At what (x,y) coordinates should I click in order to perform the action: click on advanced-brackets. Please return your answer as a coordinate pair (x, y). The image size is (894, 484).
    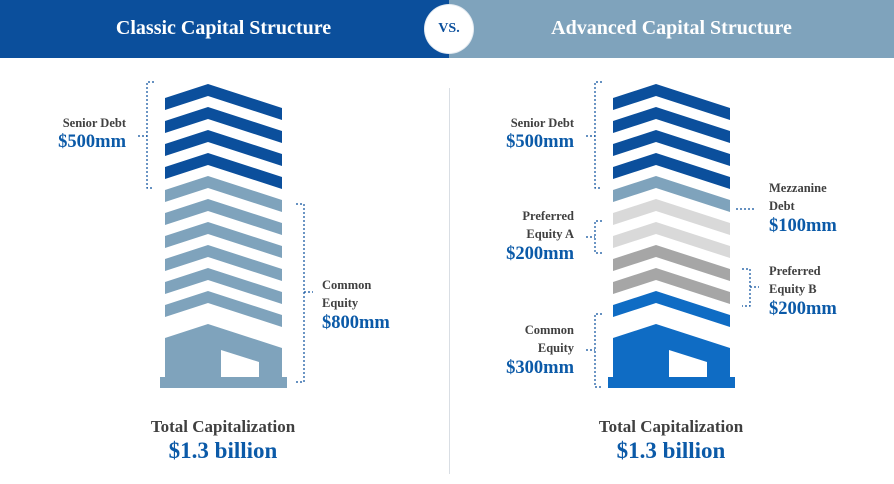
    Looking at the image, I should click on (672, 234).